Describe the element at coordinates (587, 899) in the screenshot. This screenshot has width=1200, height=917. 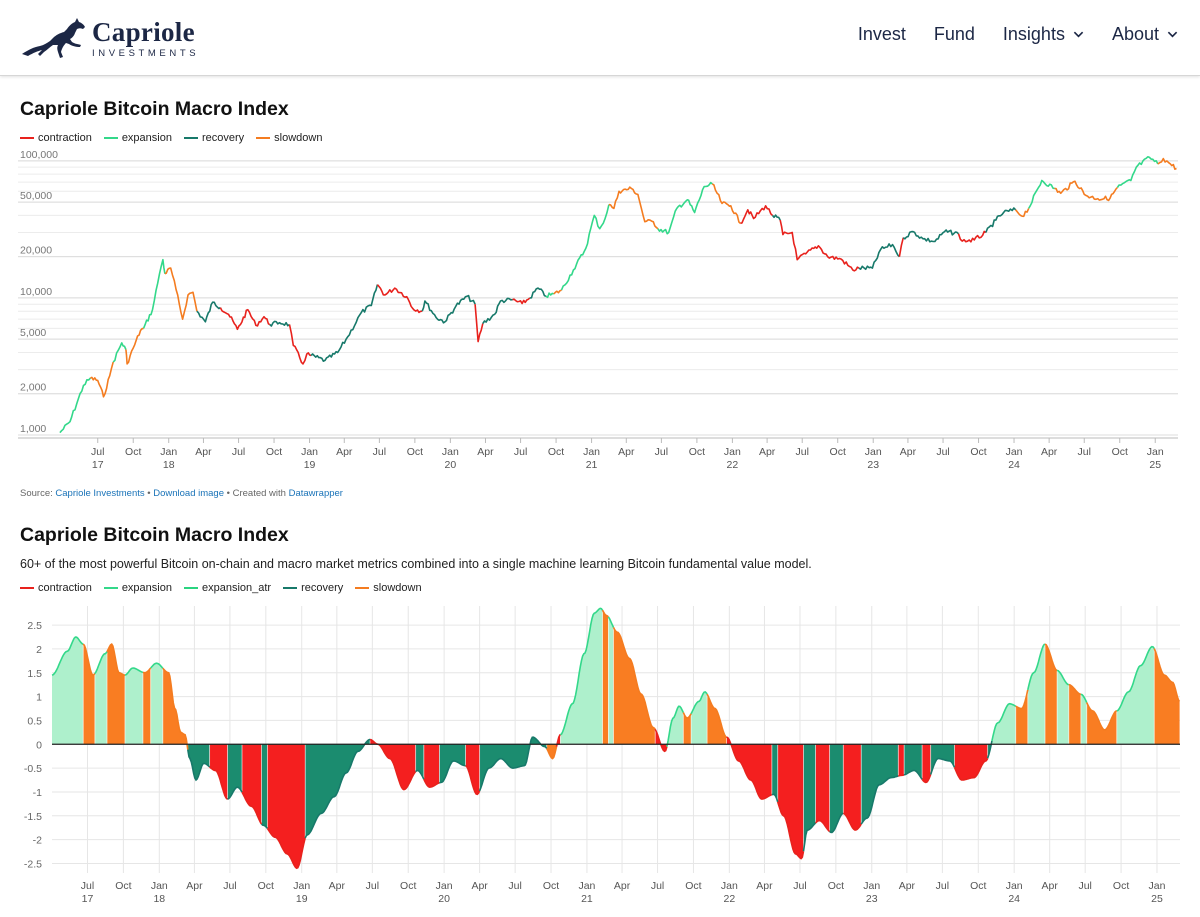
I see `x-tick-year-label: 21` at that location.